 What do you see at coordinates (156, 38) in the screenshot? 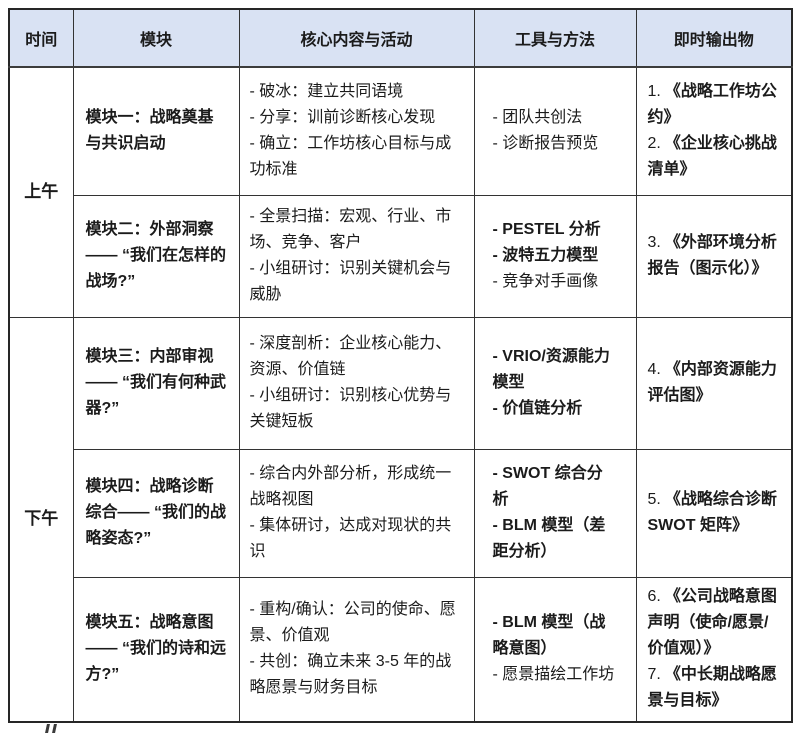
I see `header-cell-module: 模块` at bounding box center [156, 38].